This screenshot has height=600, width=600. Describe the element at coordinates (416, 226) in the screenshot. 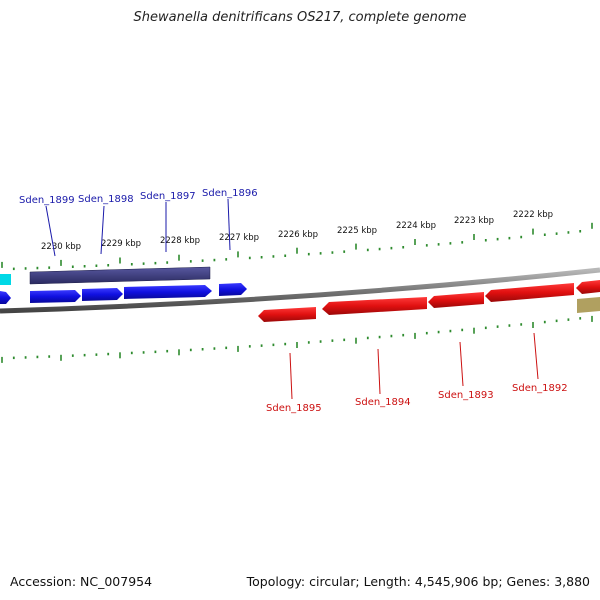

I see `ruler-label: 2224 kbp` at that location.